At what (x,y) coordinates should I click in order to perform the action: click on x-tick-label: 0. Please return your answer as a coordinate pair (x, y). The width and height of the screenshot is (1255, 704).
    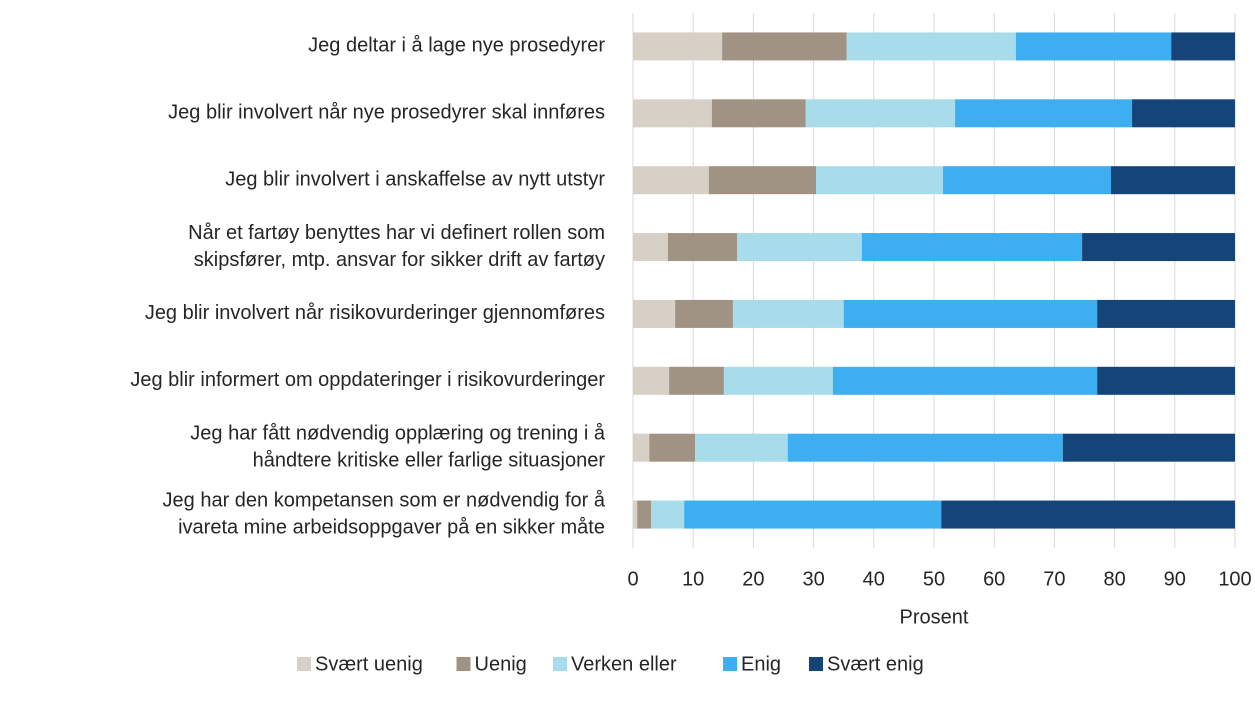
    Looking at the image, I should click on (632, 579).